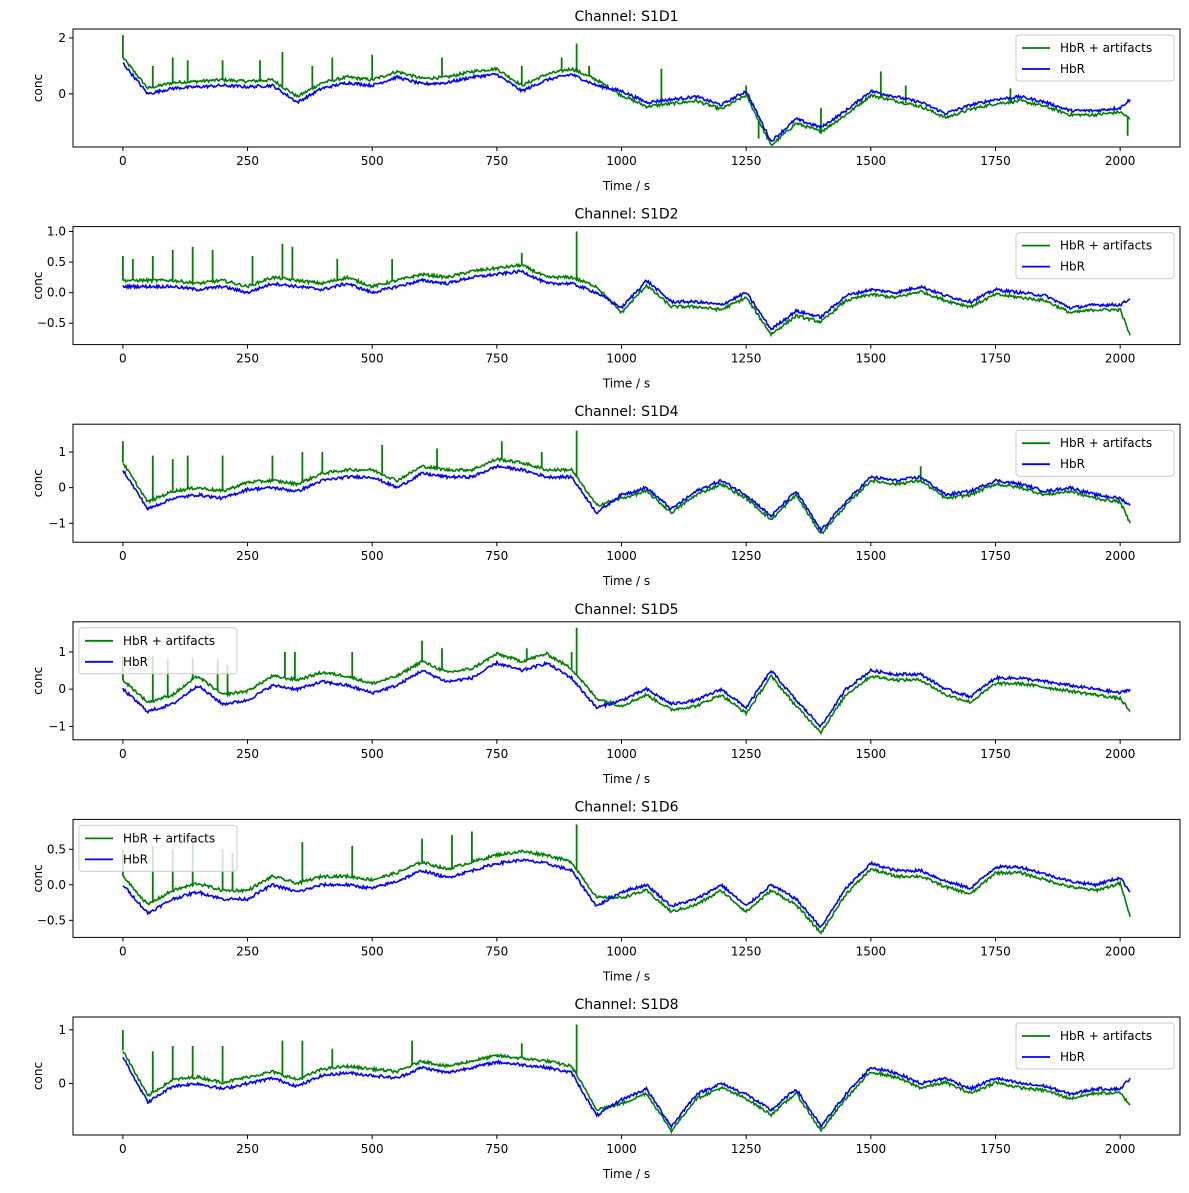  I want to click on subplot-title: Channel: S1D1, so click(626, 17).